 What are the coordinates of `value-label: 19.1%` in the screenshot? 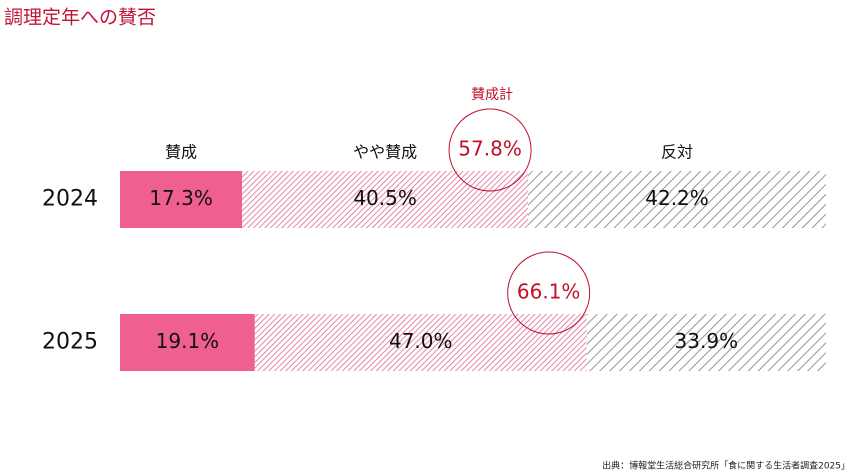 It's located at (188, 341).